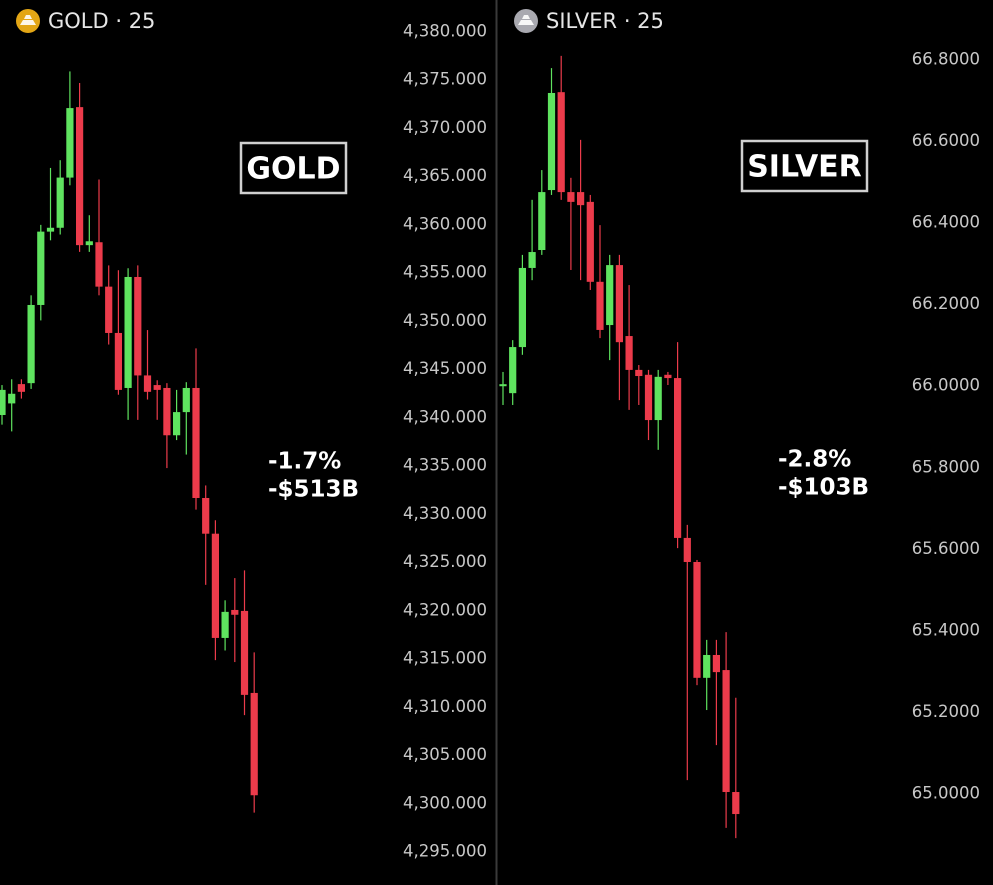 Image resolution: width=993 pixels, height=885 pixels. Describe the element at coordinates (445, 223) in the screenshot. I see `y-tick-label: 4,360.000` at that location.